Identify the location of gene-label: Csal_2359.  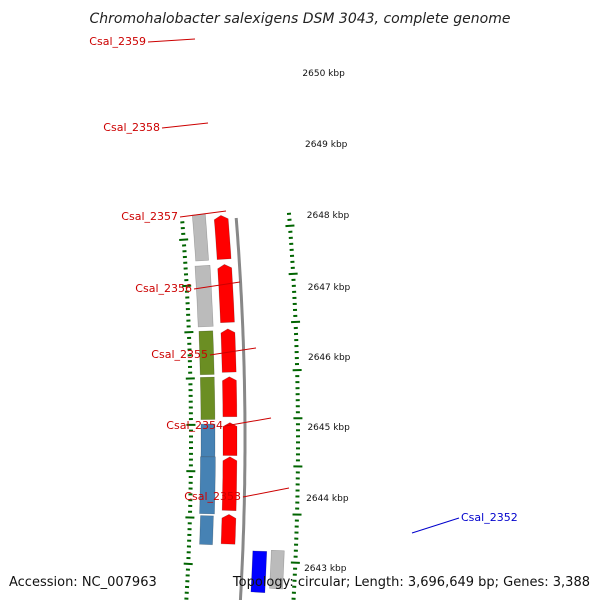
(117, 41).